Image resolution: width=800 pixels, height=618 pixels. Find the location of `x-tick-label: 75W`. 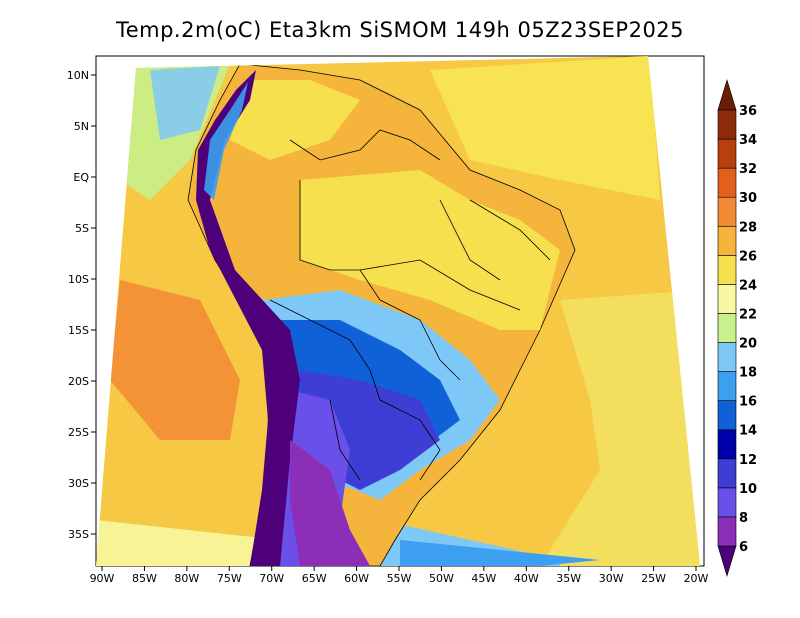

x-tick-label: 75W is located at coordinates (229, 578).